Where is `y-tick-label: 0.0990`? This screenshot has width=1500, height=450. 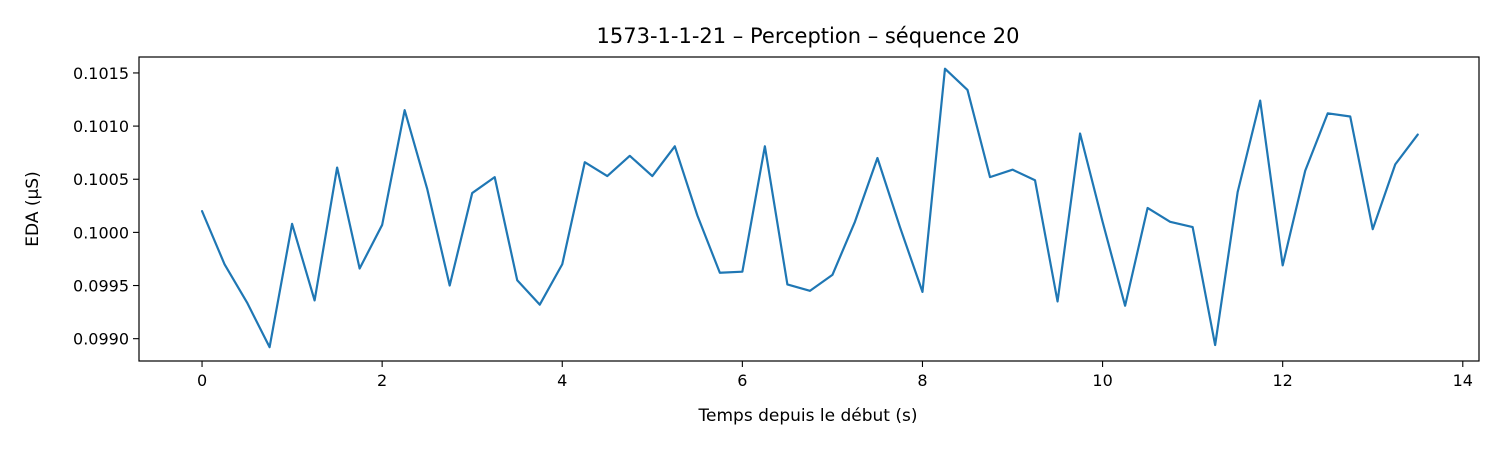
y-tick-label: 0.0990 is located at coordinates (101, 339).